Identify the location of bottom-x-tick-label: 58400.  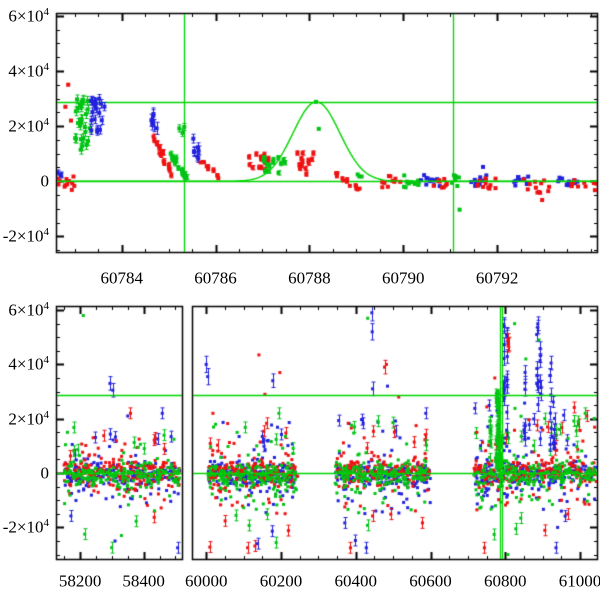
(143, 581).